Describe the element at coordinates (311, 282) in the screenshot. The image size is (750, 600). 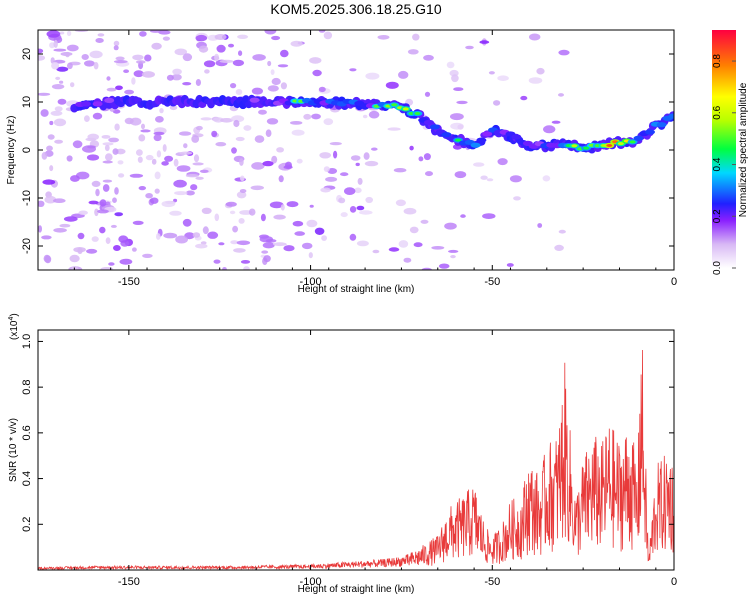
I see `heatmap-x-tick-label: -100` at that location.